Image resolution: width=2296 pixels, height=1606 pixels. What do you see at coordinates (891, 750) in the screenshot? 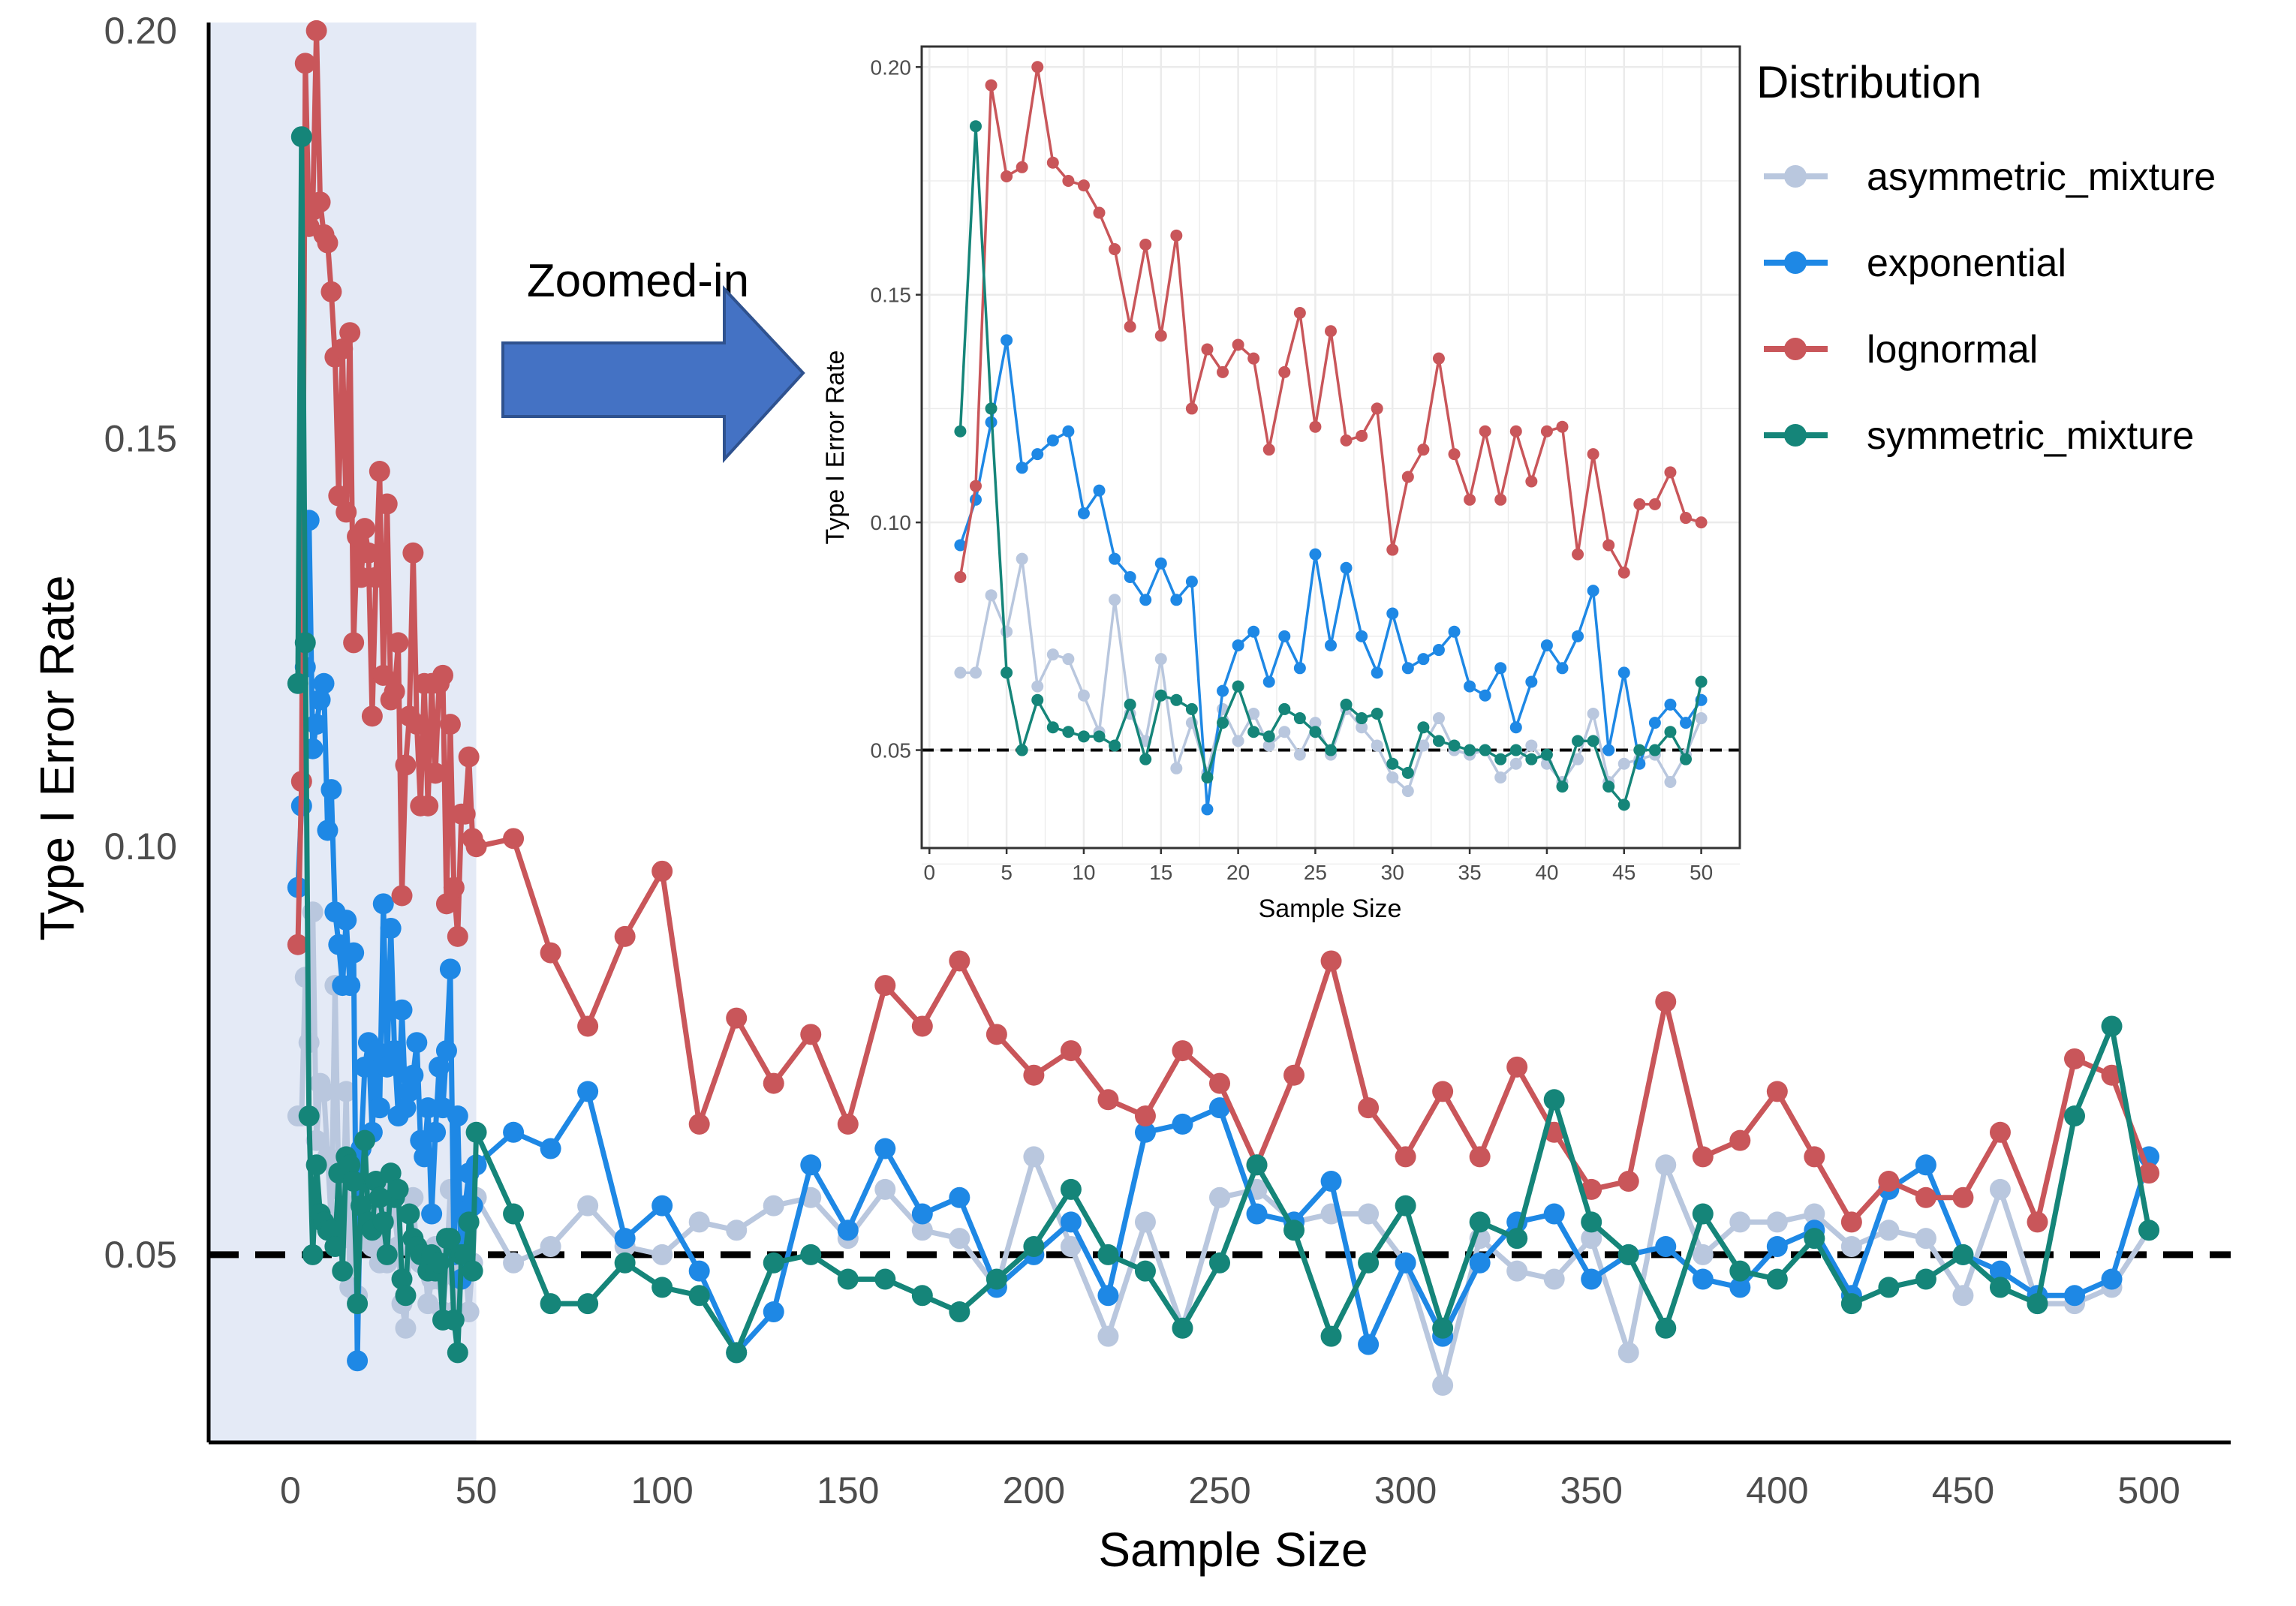
I see `inset-y-tick-label: 0.05` at bounding box center [891, 750].